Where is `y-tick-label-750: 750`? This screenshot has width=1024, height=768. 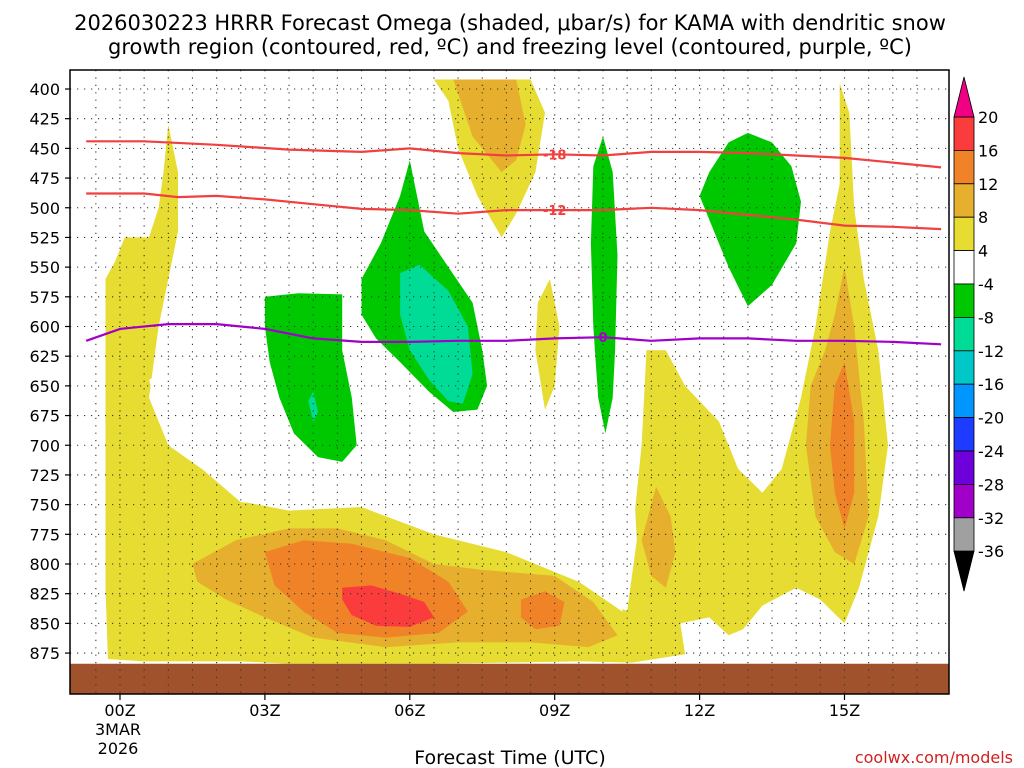 y-tick-label-750: 750 is located at coordinates (44, 505).